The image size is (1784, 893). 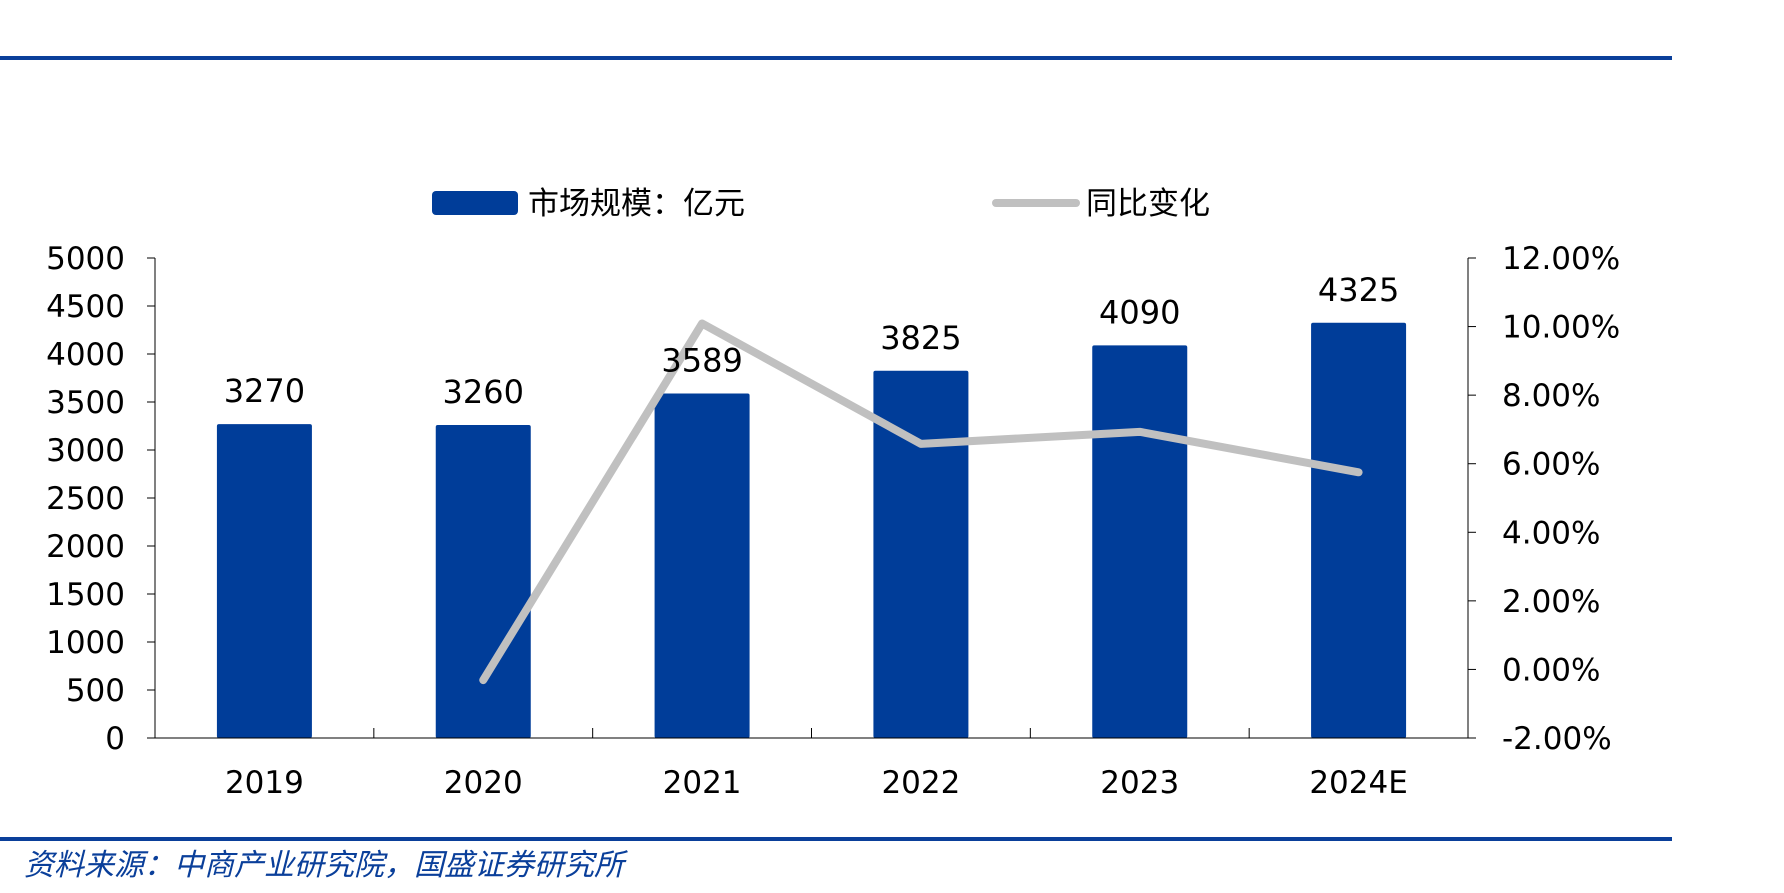 What do you see at coordinates (264, 783) in the screenshot?
I see `x-tick-label: 2019` at bounding box center [264, 783].